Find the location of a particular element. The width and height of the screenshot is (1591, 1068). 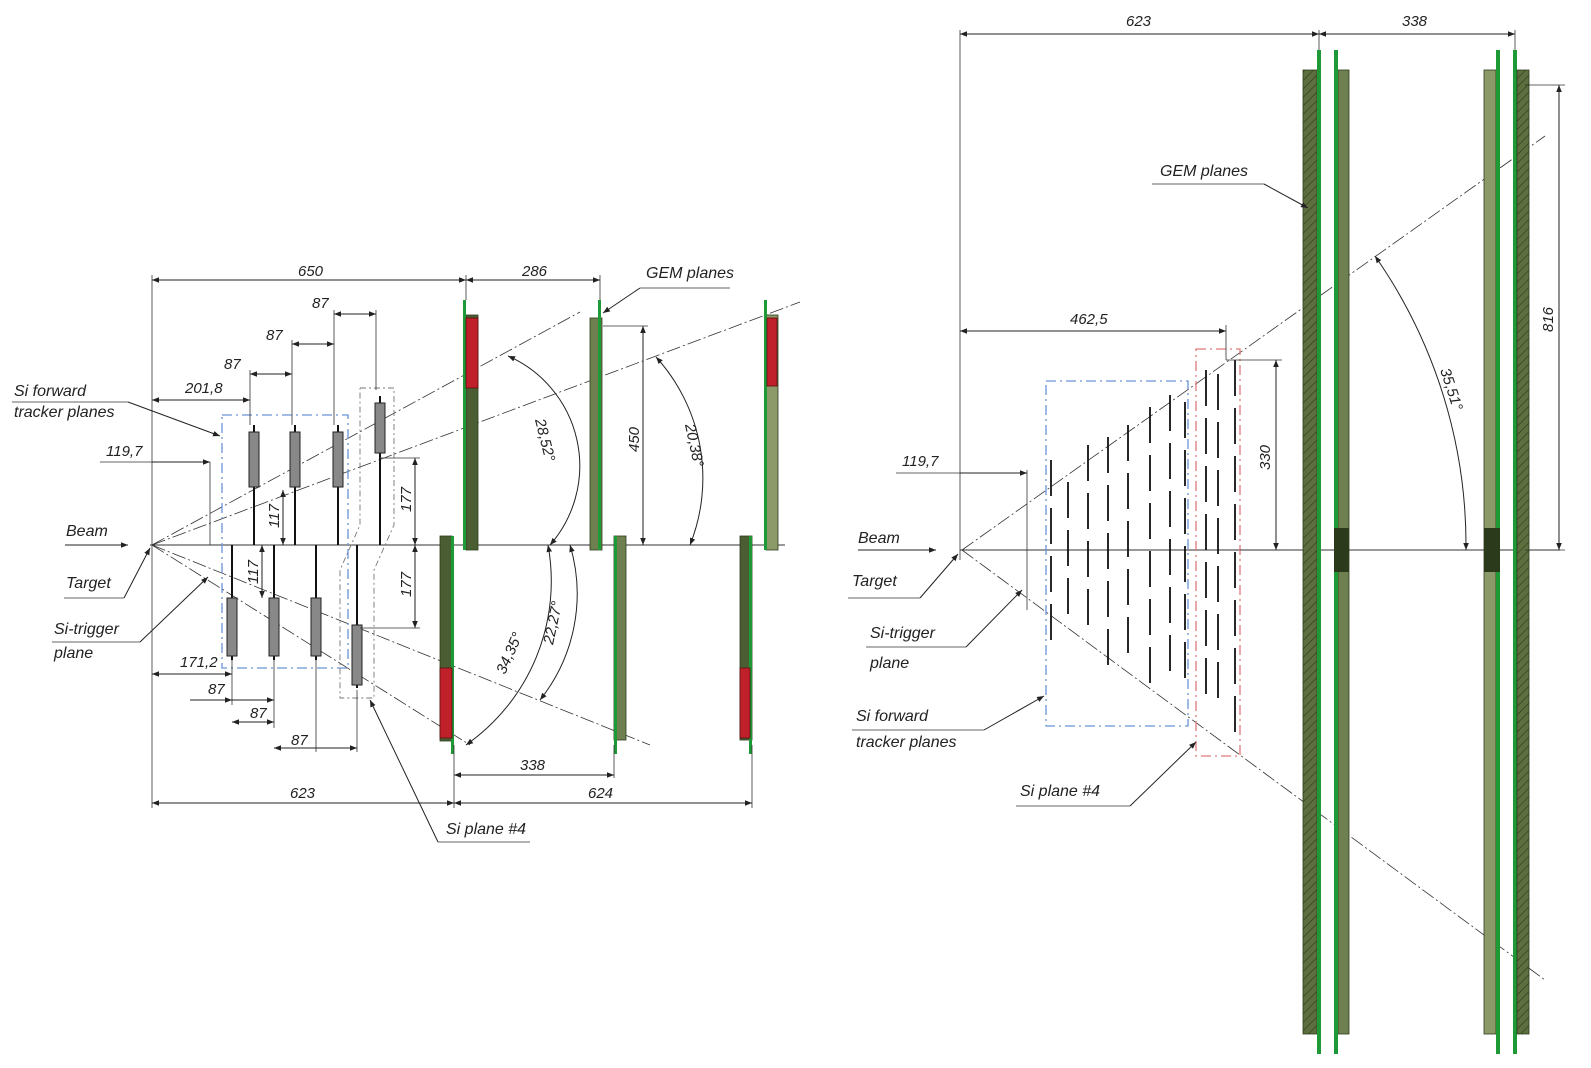

right-plane4-box is located at coordinates (1218, 552).